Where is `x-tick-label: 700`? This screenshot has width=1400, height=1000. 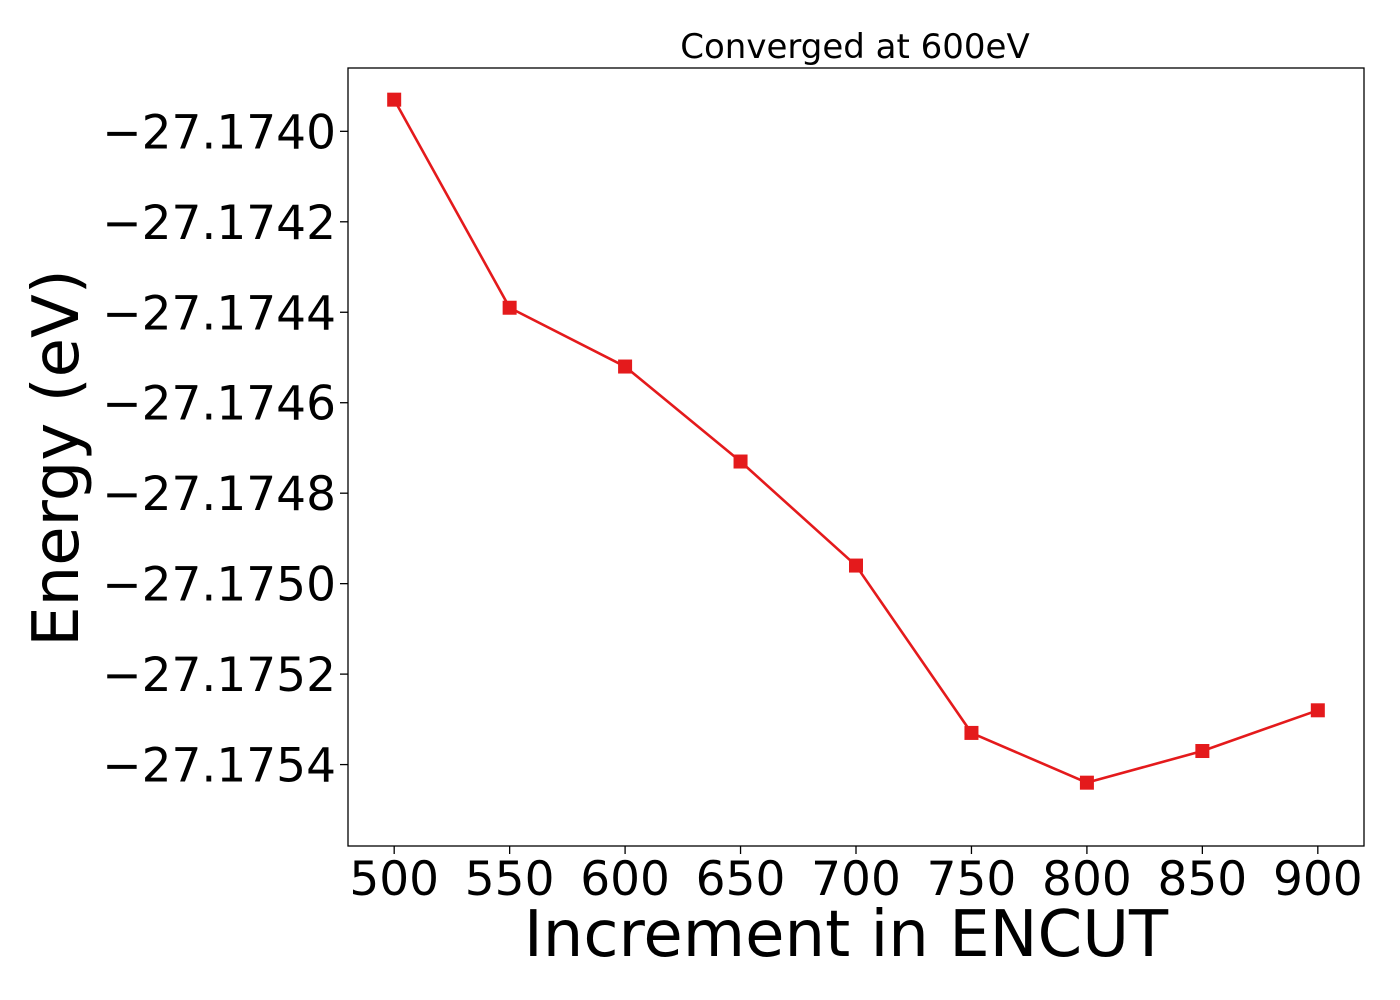
x-tick-label: 700 is located at coordinates (856, 879).